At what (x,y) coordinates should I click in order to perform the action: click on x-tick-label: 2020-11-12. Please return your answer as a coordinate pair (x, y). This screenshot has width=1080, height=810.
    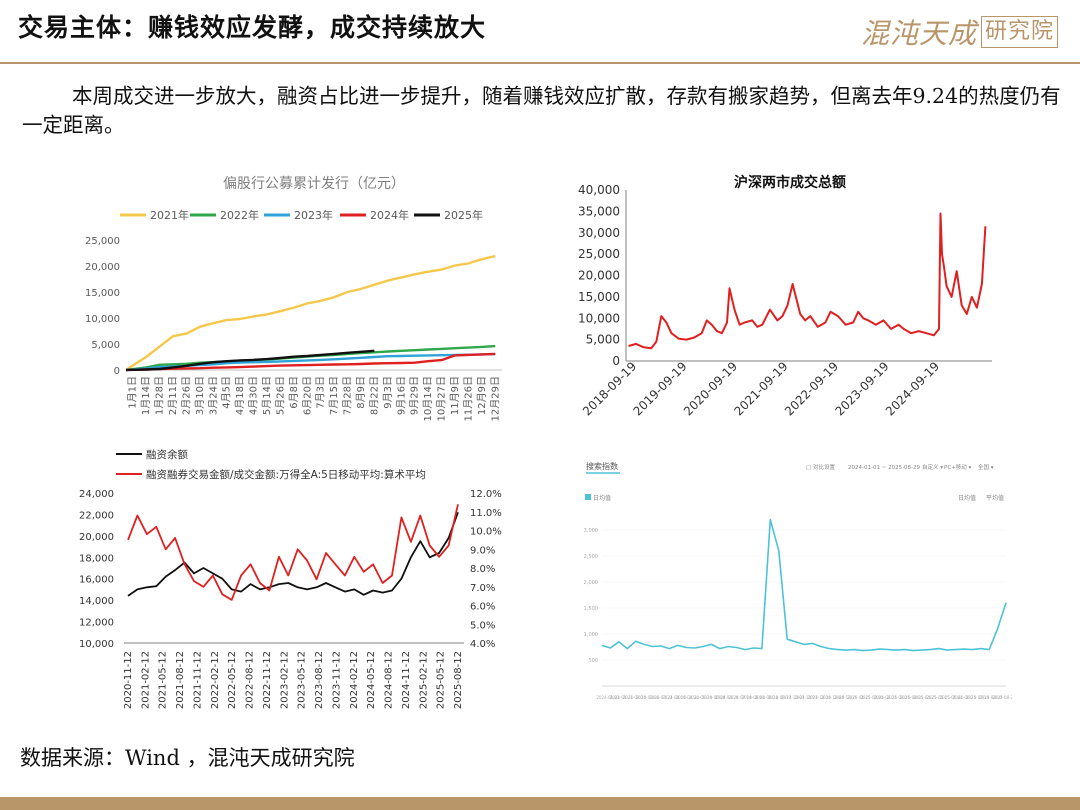
    Looking at the image, I should click on (128, 680).